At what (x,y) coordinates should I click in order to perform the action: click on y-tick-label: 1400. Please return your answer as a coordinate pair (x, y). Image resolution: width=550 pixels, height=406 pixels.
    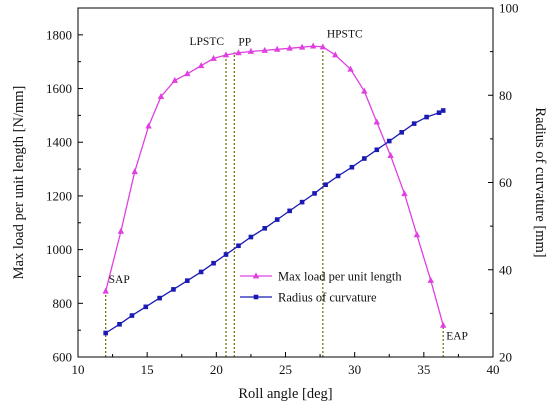
    Looking at the image, I should click on (59, 142).